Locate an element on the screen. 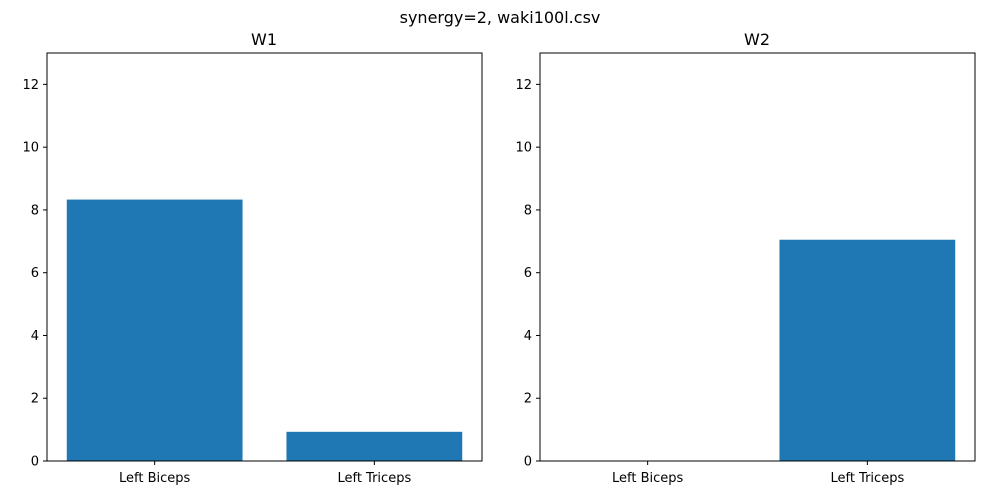  bar-left-biceps is located at coordinates (154, 330).